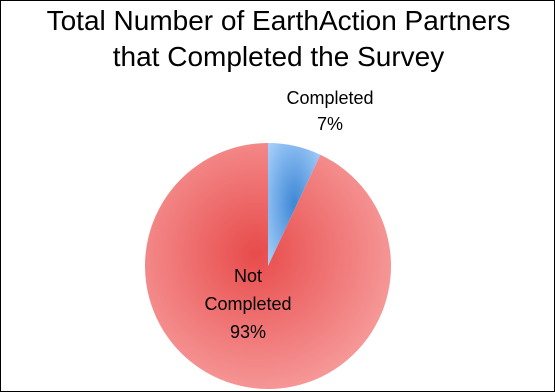 The height and width of the screenshot is (392, 555). I want to click on chart-title-line-2: that Completed the Survey, so click(278, 56).